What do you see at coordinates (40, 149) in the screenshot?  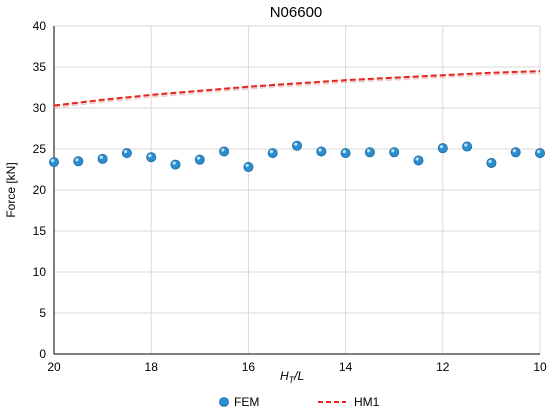 I see `y-tick-label: 25` at bounding box center [40, 149].